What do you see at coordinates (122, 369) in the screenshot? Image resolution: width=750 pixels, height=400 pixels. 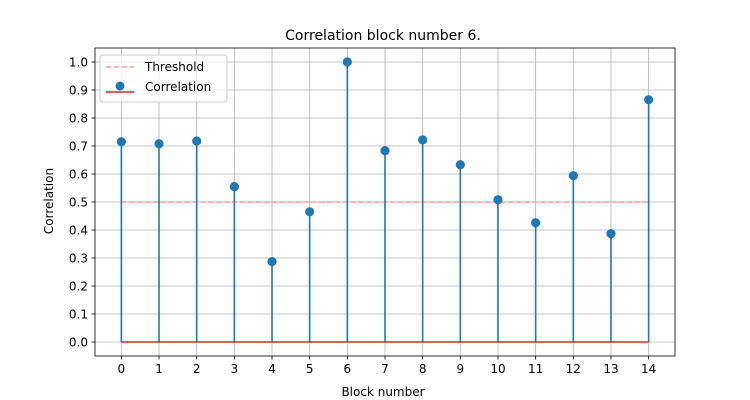 I see `x-tick-label: 0` at bounding box center [122, 369].